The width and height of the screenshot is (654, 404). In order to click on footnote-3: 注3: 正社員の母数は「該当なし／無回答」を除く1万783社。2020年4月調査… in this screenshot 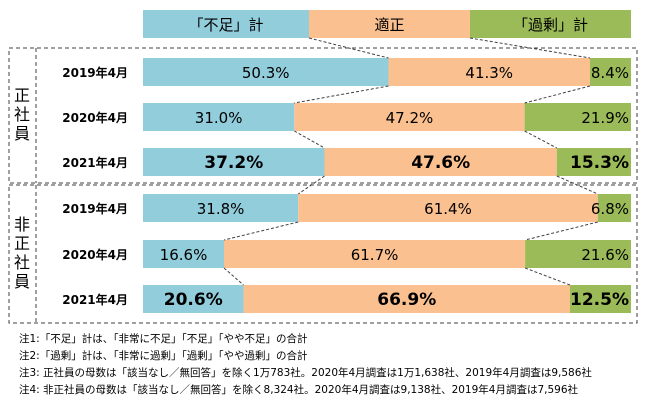, I will do `click(305, 373)`.